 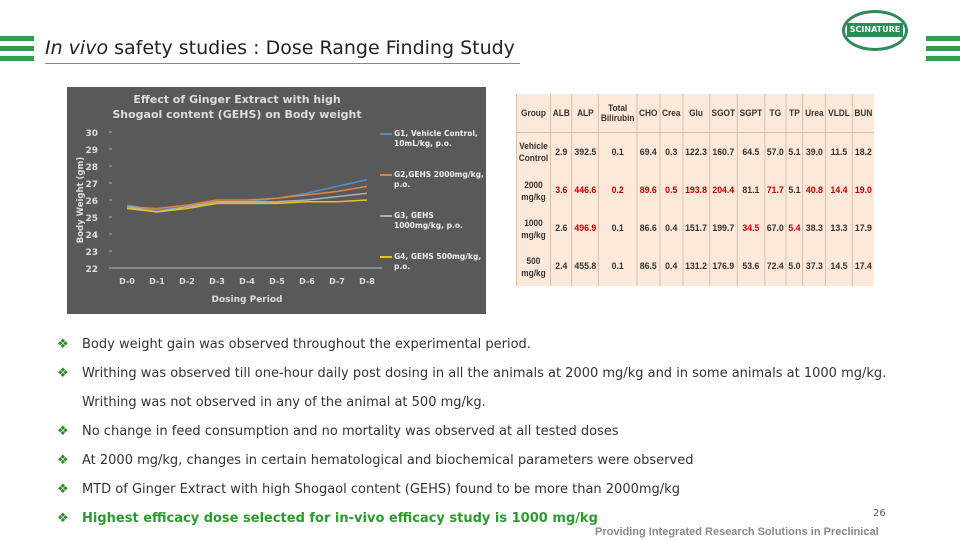 I want to click on table-cell: 53.6, so click(x=750, y=266).